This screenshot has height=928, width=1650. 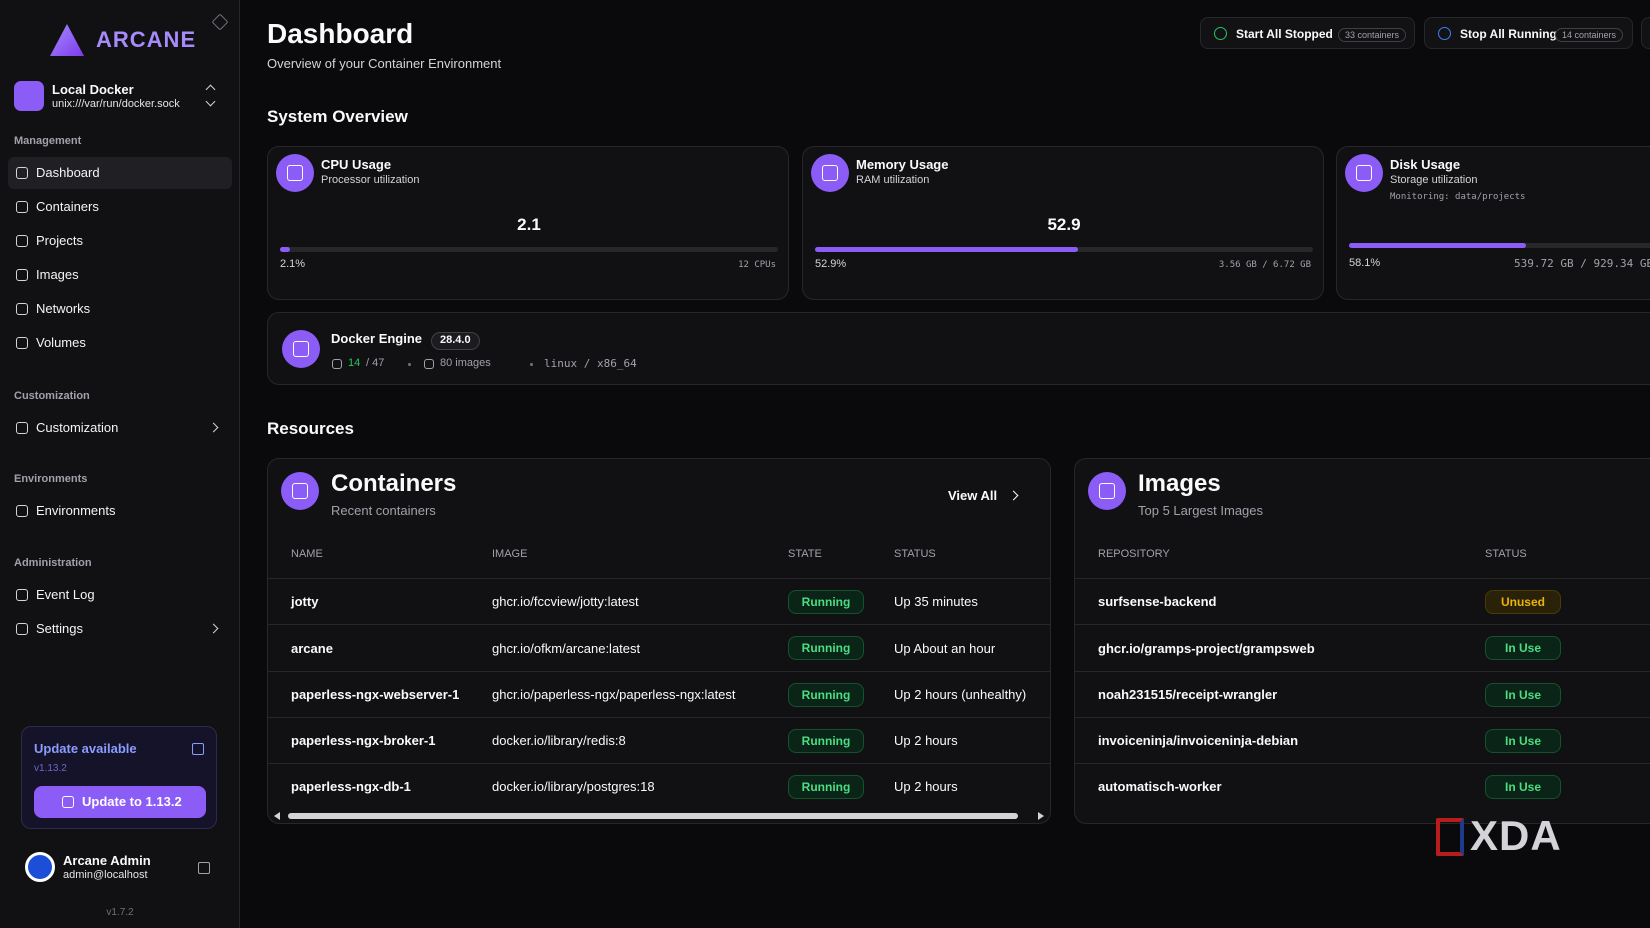 What do you see at coordinates (67, 40) in the screenshot?
I see `logo-mark` at bounding box center [67, 40].